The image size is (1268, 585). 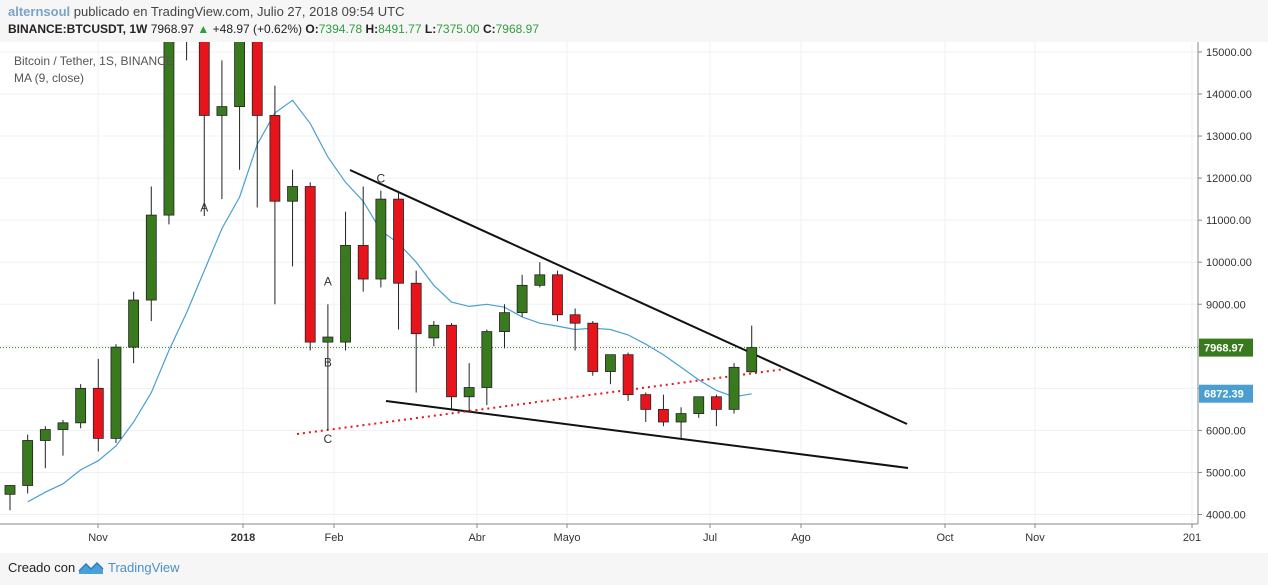 What do you see at coordinates (1229, 95) in the screenshot?
I see `price-tick-label: 14000.00` at bounding box center [1229, 95].